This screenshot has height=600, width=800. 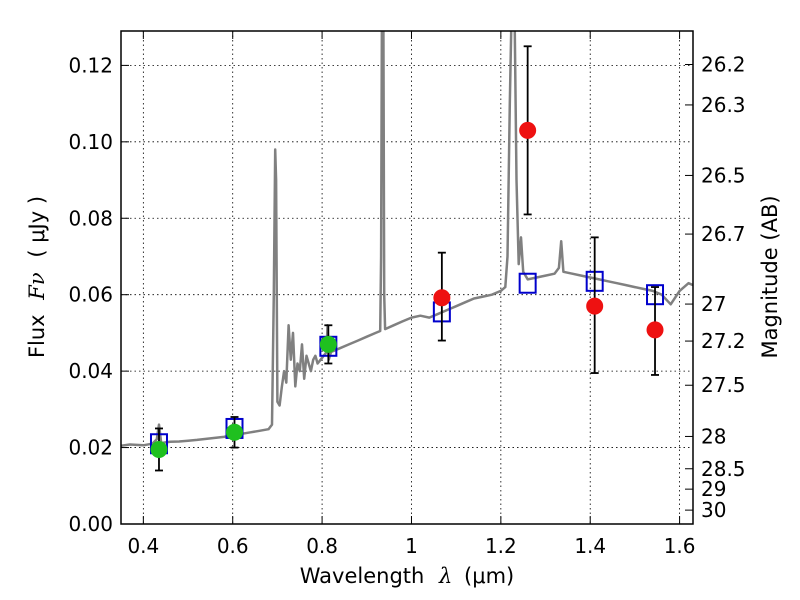 I want to click on y2-tick-label: 26.7, so click(x=723, y=234).